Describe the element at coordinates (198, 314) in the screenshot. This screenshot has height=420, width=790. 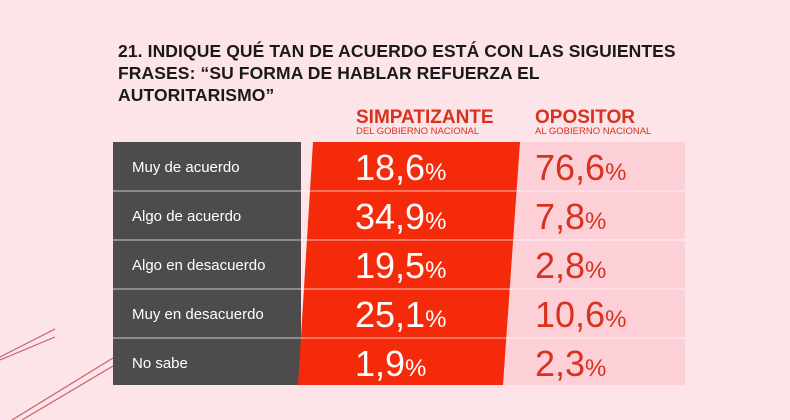
I see `row-label: Muy en desacuerdo` at that location.